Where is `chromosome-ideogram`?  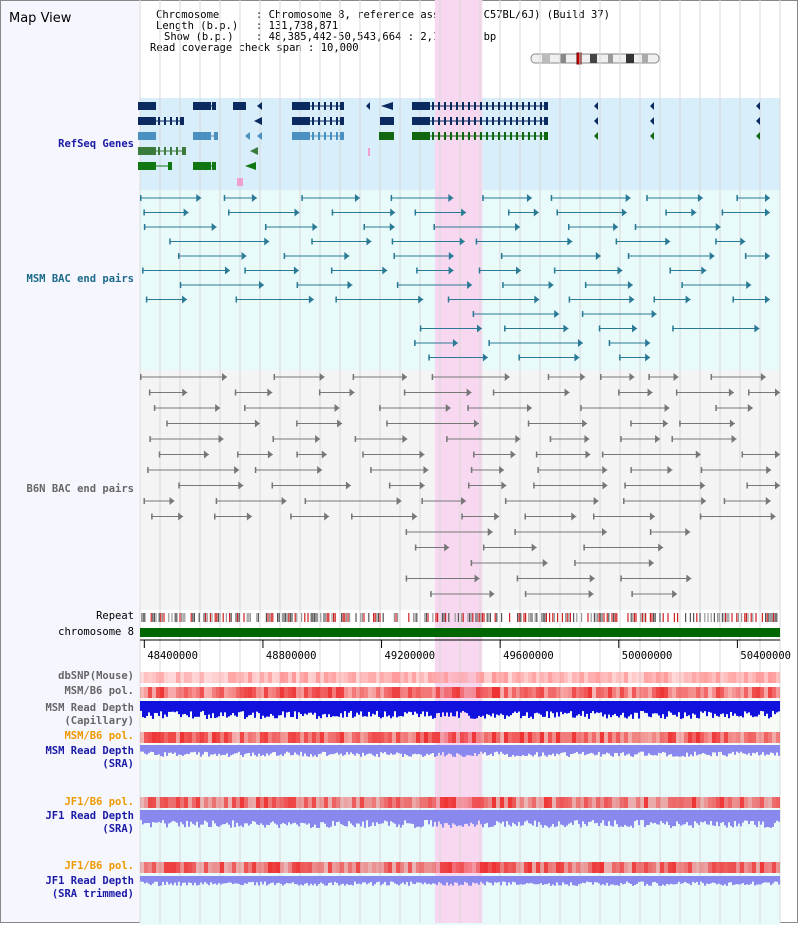 chromosome-ideogram is located at coordinates (596, 59).